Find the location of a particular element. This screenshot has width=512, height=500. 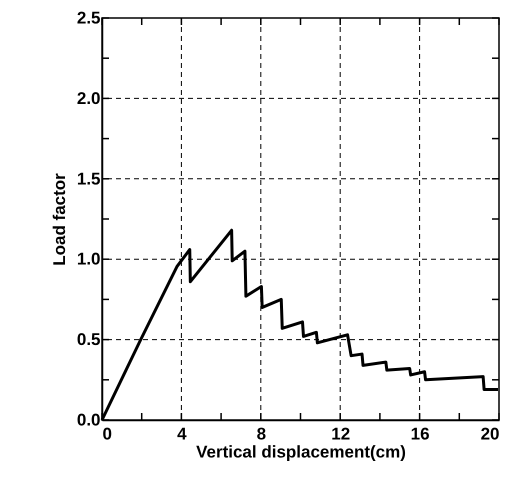

x-tick-label: 4 is located at coordinates (182, 434).